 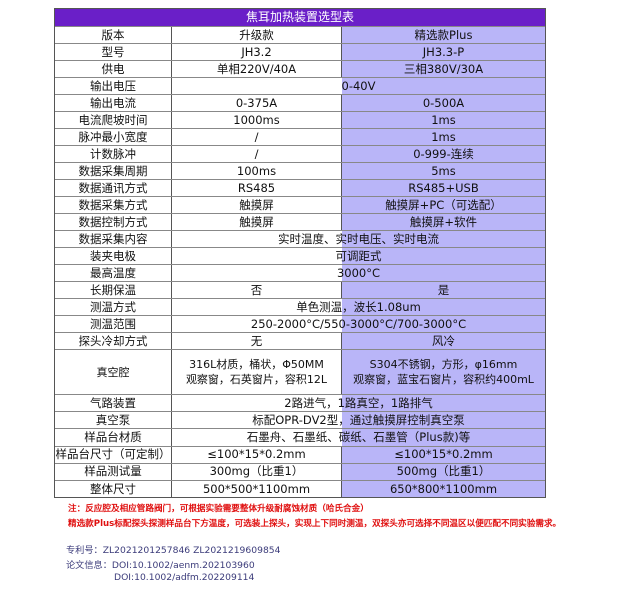 I want to click on upgrade-cell: RS485, so click(x=257, y=188).